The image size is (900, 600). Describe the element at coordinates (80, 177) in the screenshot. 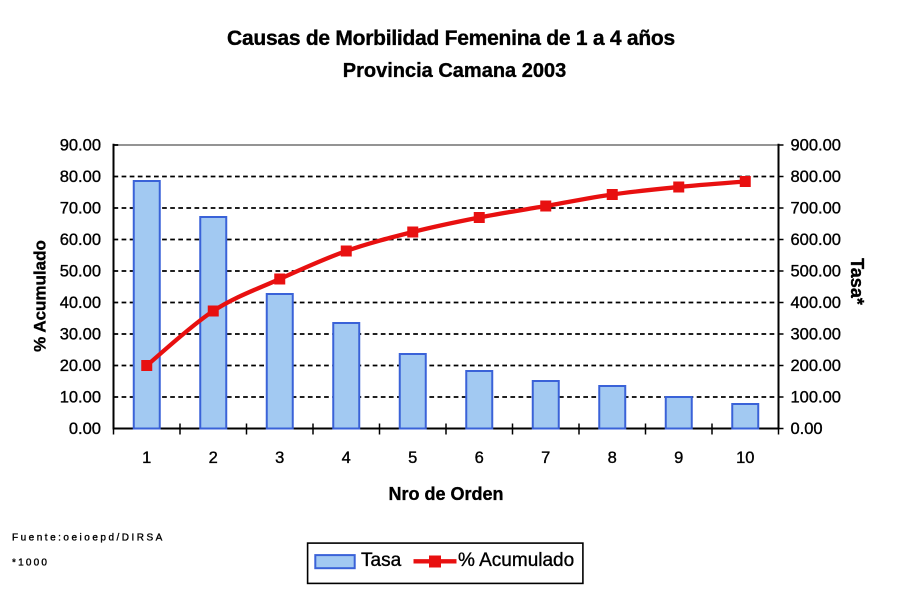

I see `svg-text: 80.00` at that location.